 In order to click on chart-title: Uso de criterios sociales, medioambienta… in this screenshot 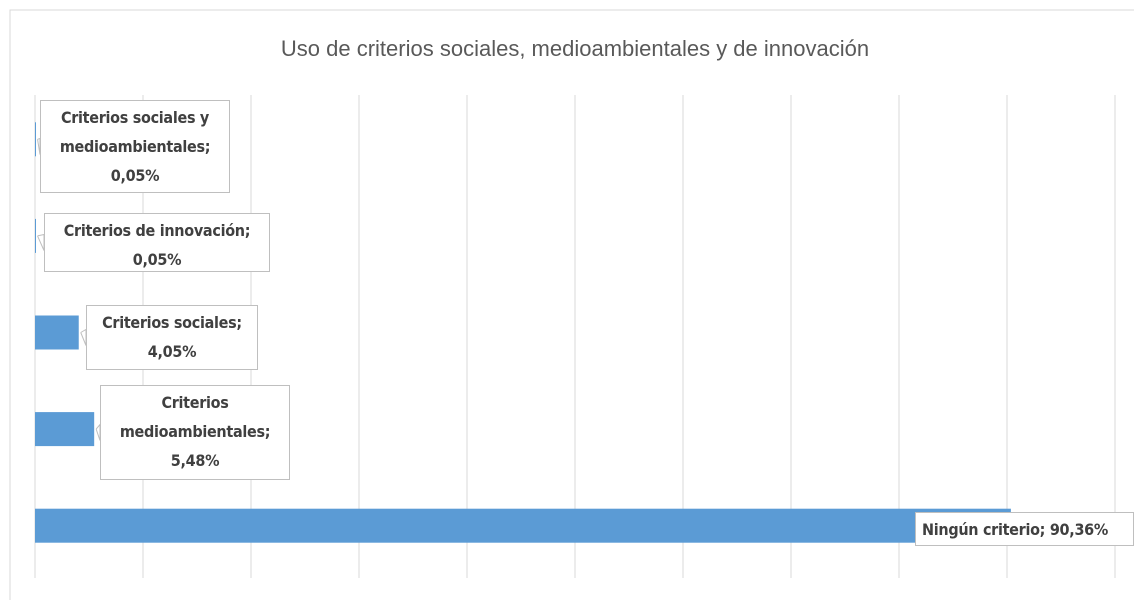, I will do `click(575, 48)`.